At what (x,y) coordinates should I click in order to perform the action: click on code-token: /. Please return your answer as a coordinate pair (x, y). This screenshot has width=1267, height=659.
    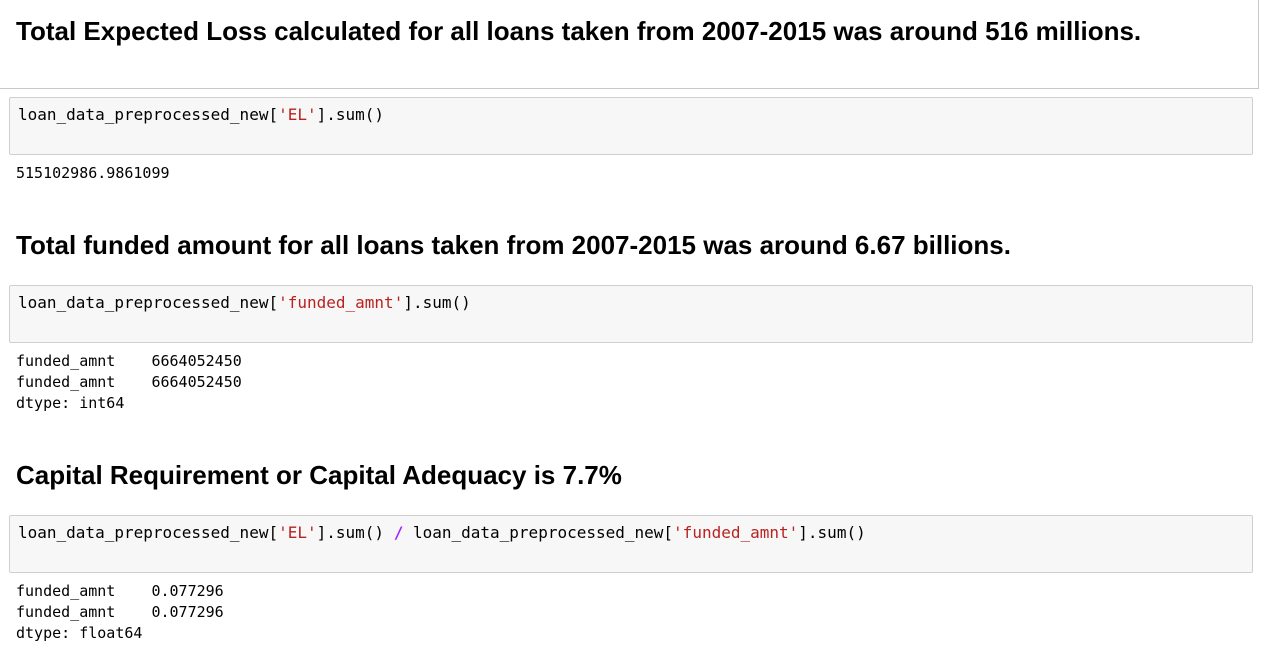
    Looking at the image, I should click on (398, 532).